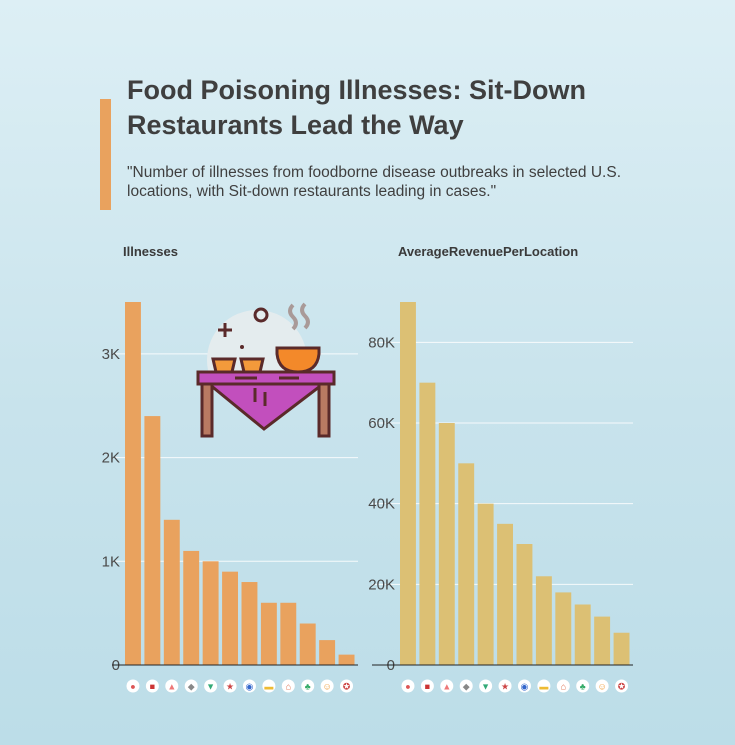 Image resolution: width=735 pixels, height=745 pixels. I want to click on pot-icon: ◉, so click(250, 687).